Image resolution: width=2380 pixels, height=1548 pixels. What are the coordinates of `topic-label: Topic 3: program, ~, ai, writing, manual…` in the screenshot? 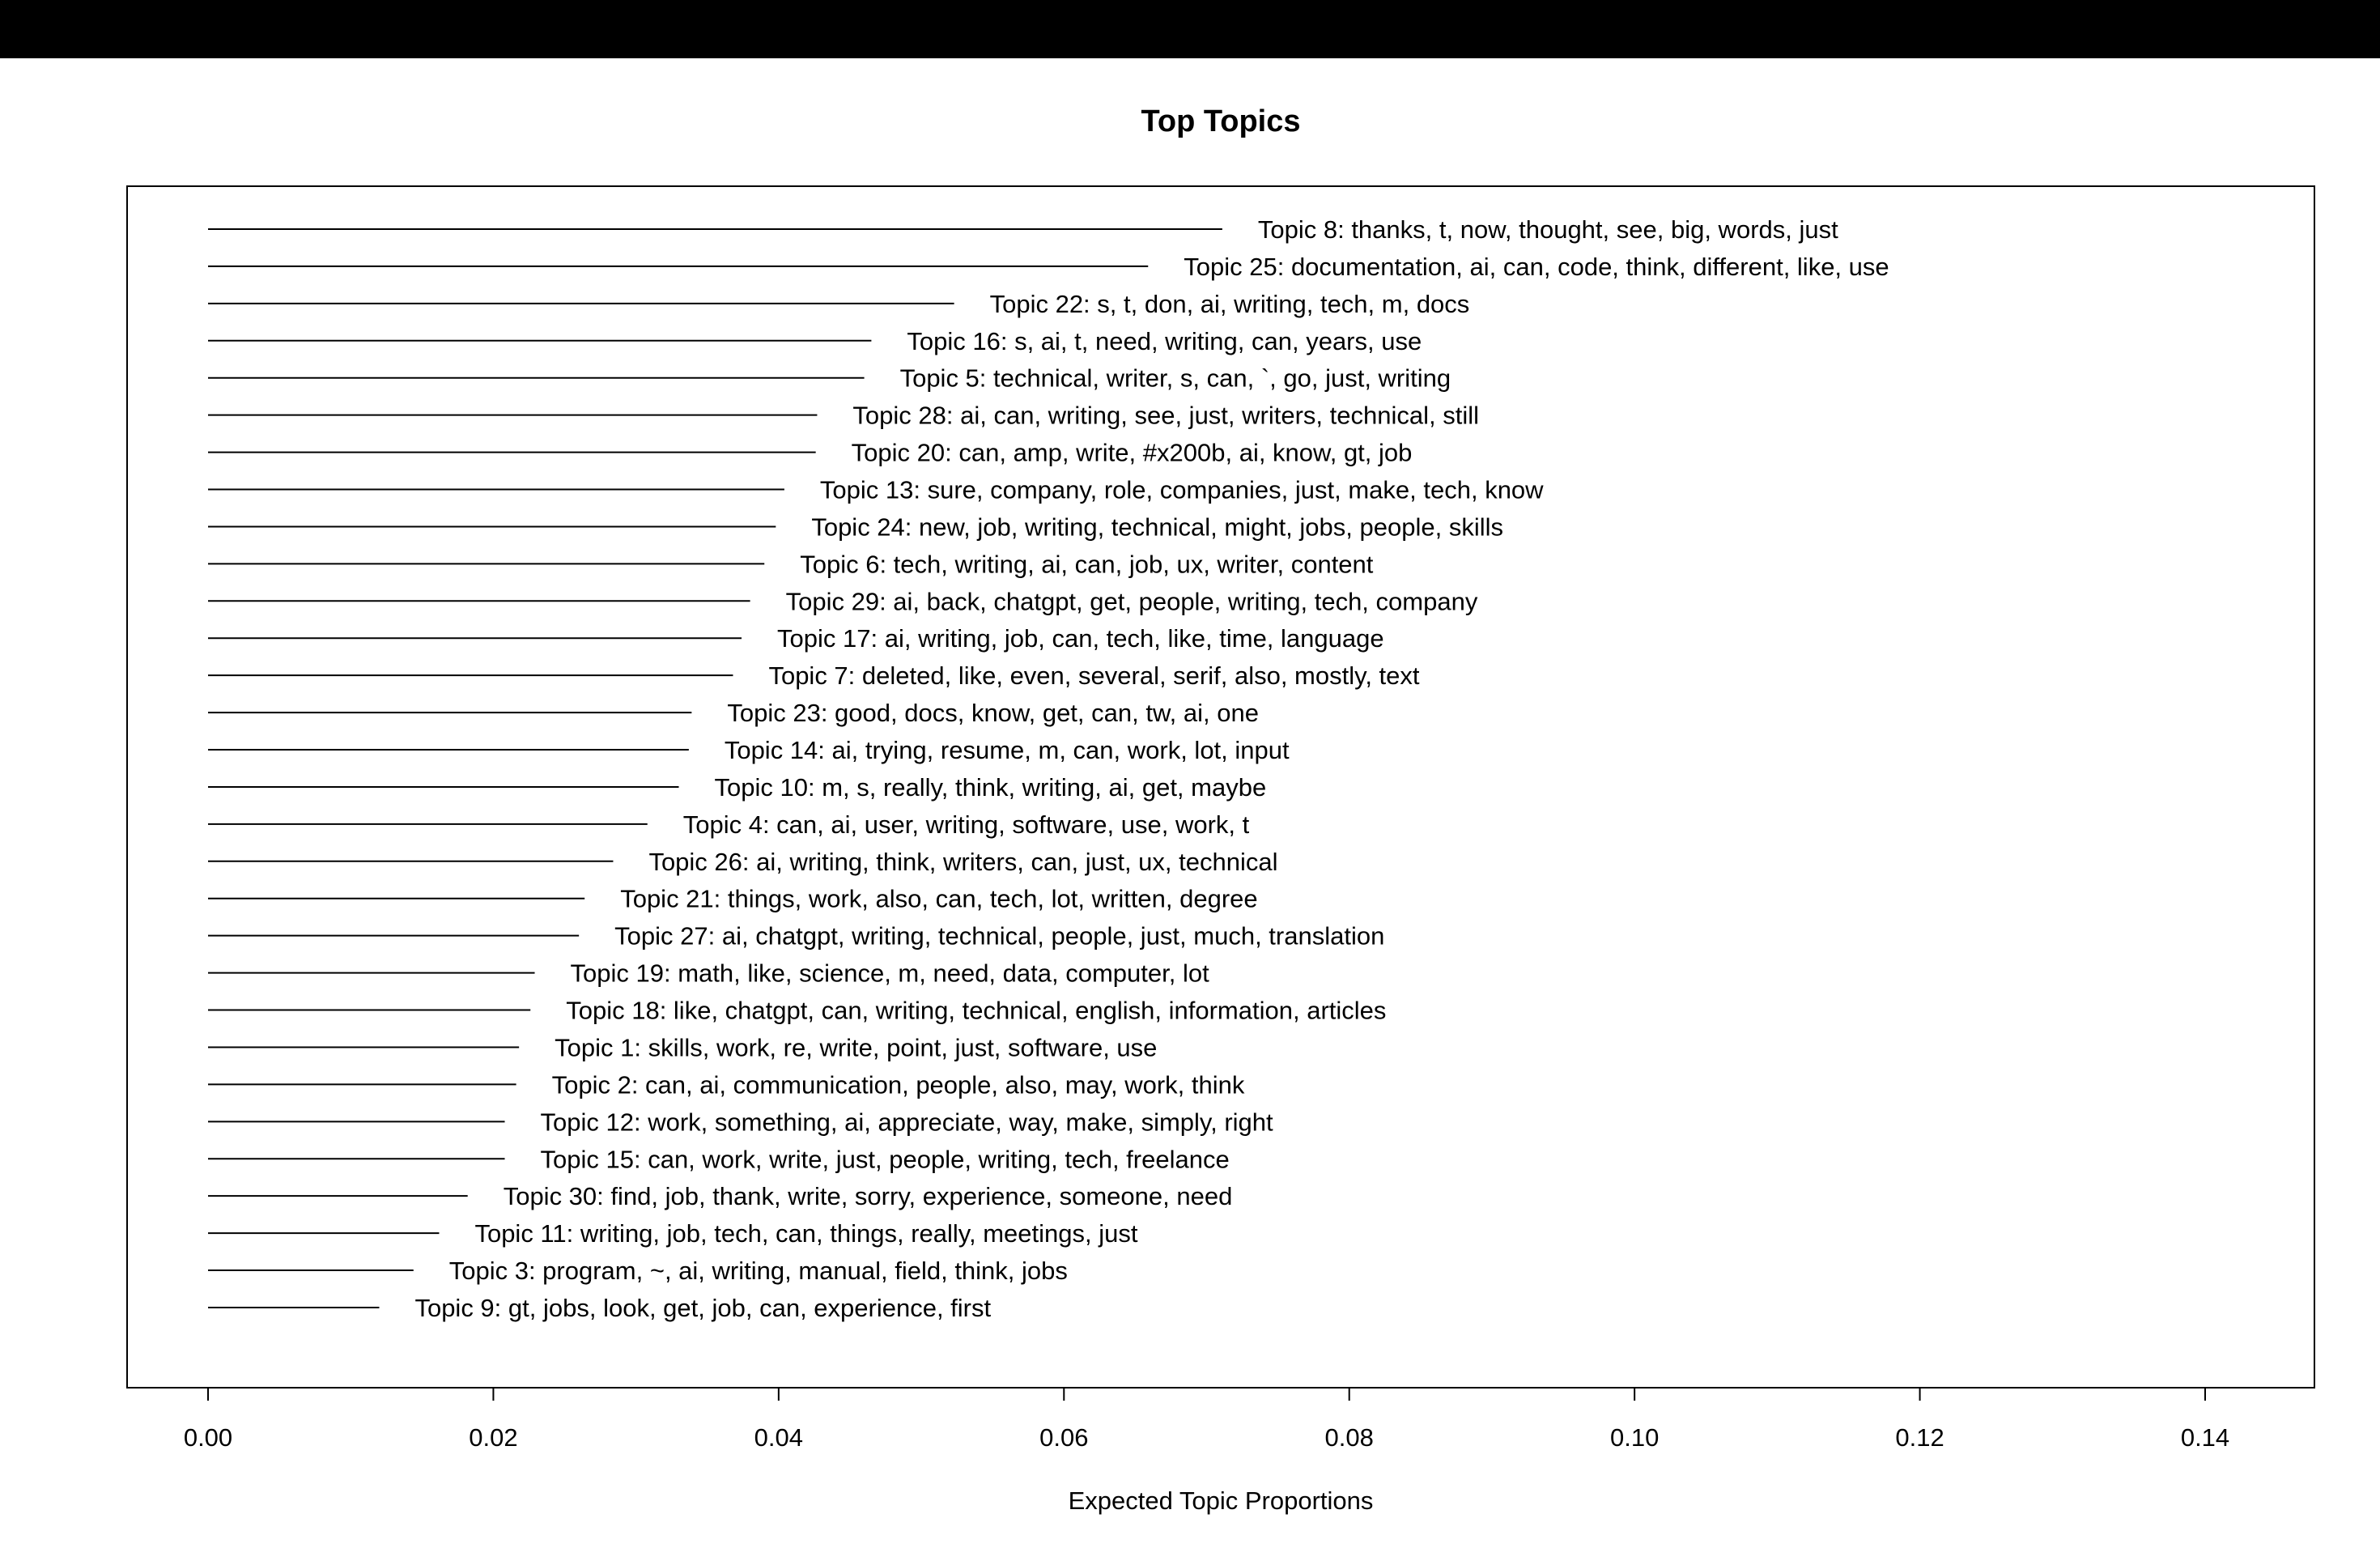 It's located at (758, 1271).